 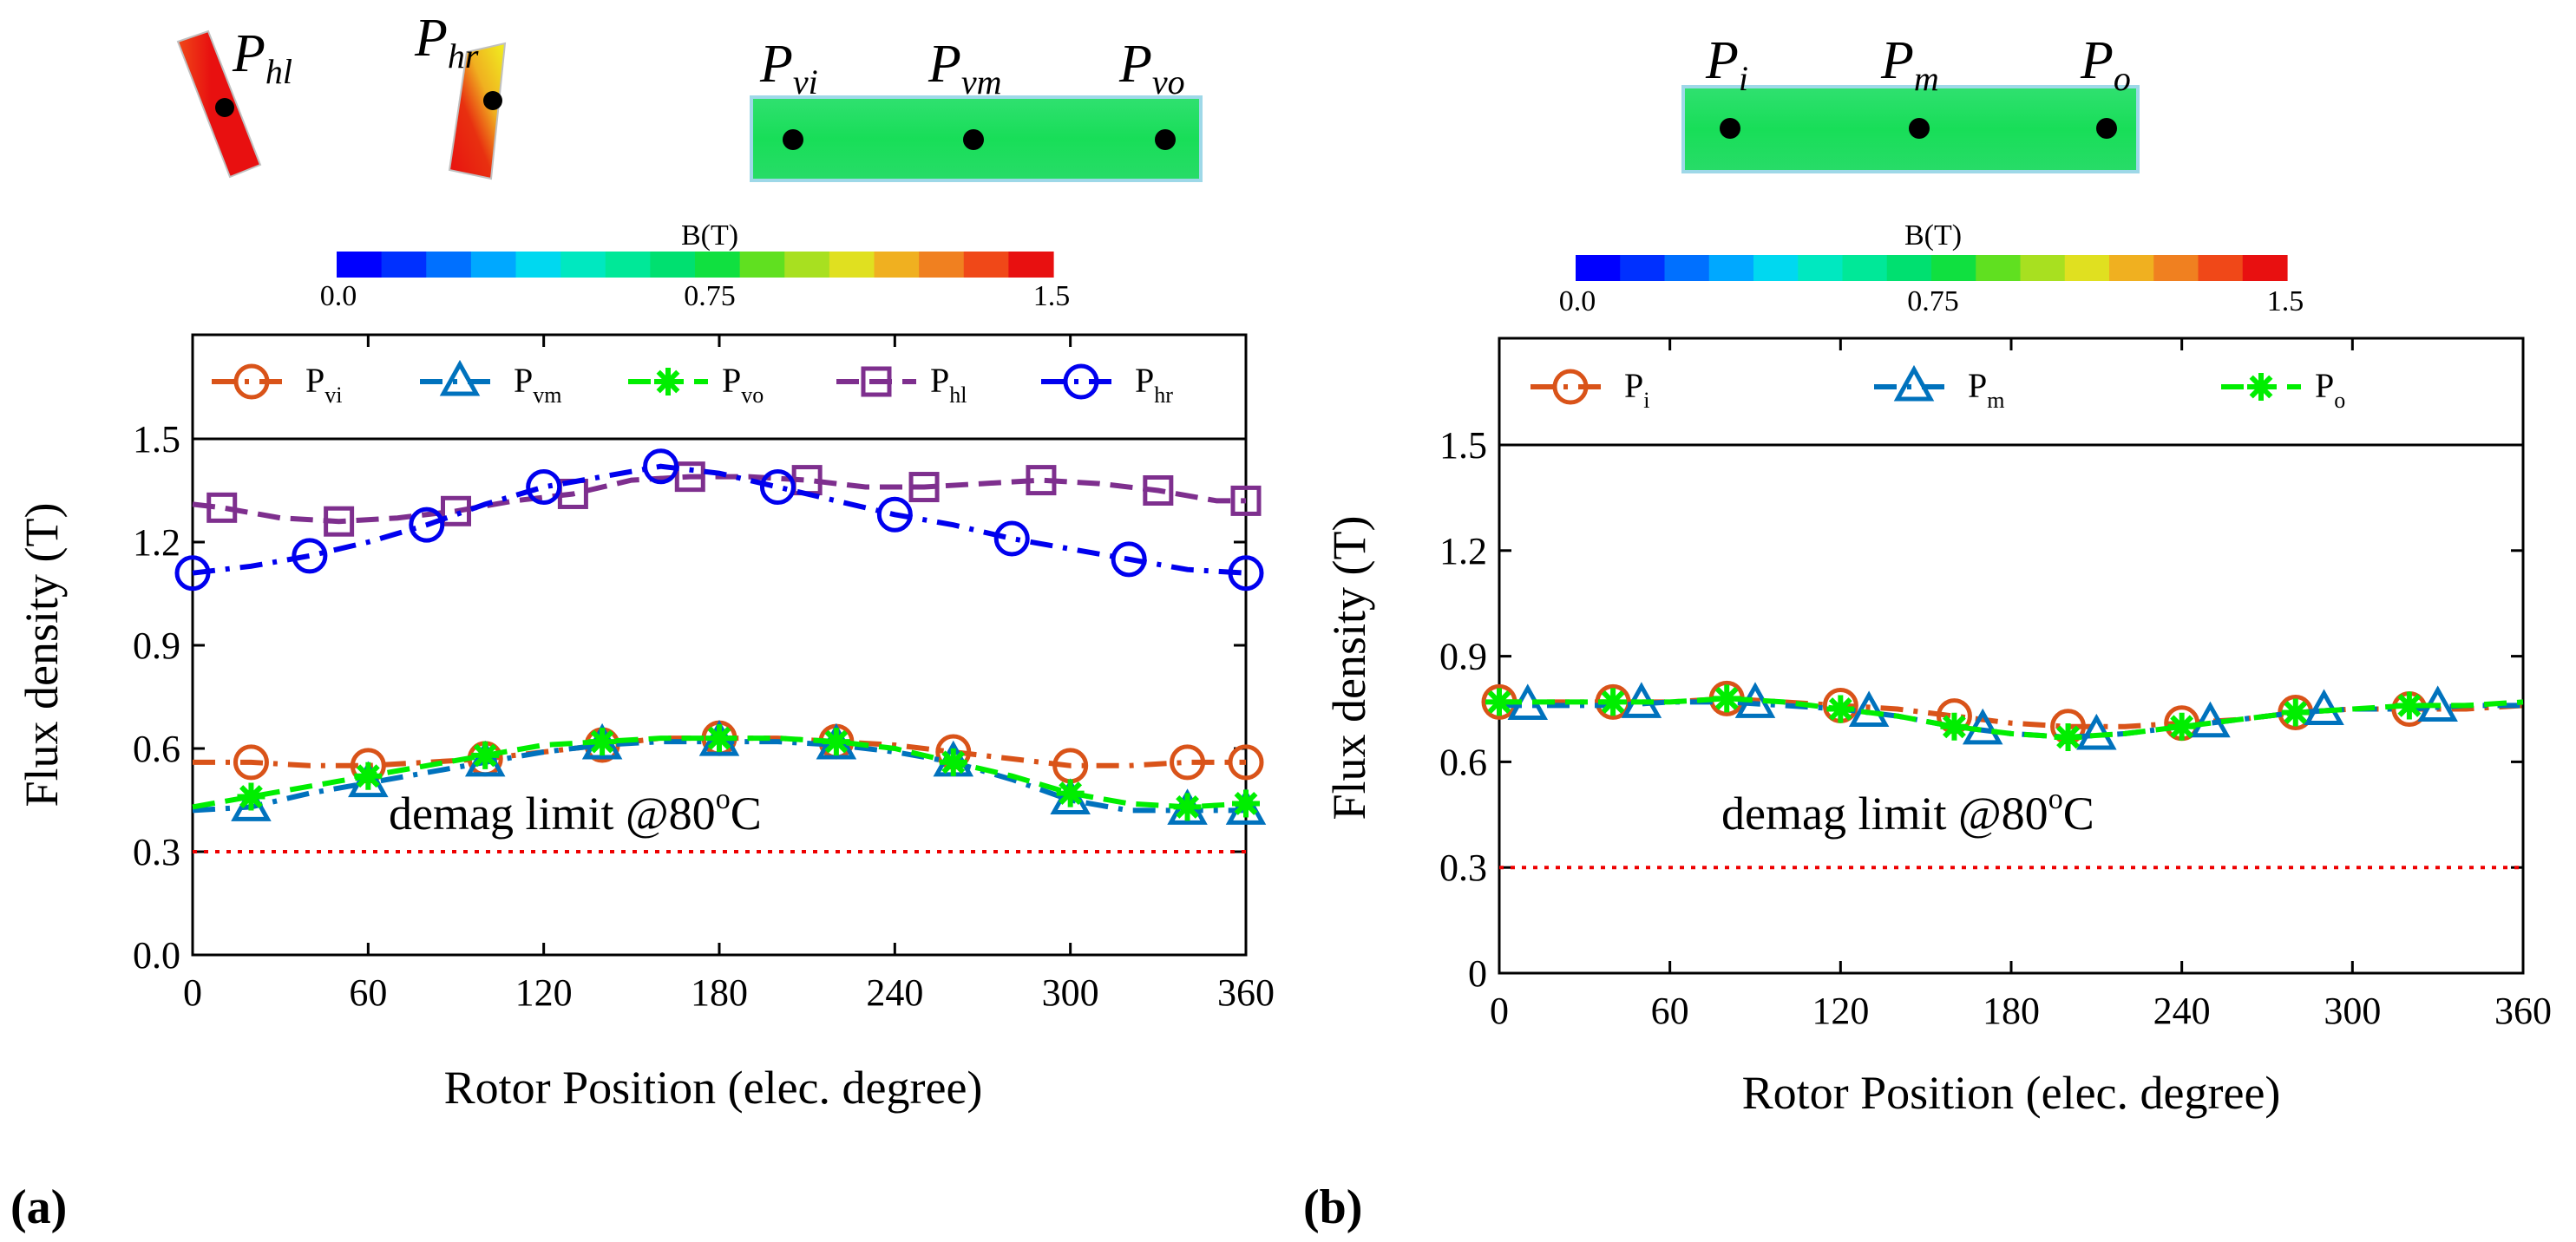 I want to click on colorbar-a-title: B(T), so click(x=709, y=235).